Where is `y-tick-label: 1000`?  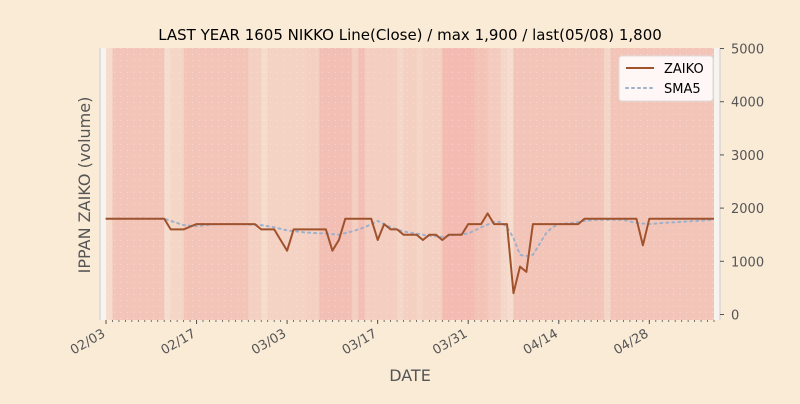 y-tick-label: 1000 is located at coordinates (747, 262).